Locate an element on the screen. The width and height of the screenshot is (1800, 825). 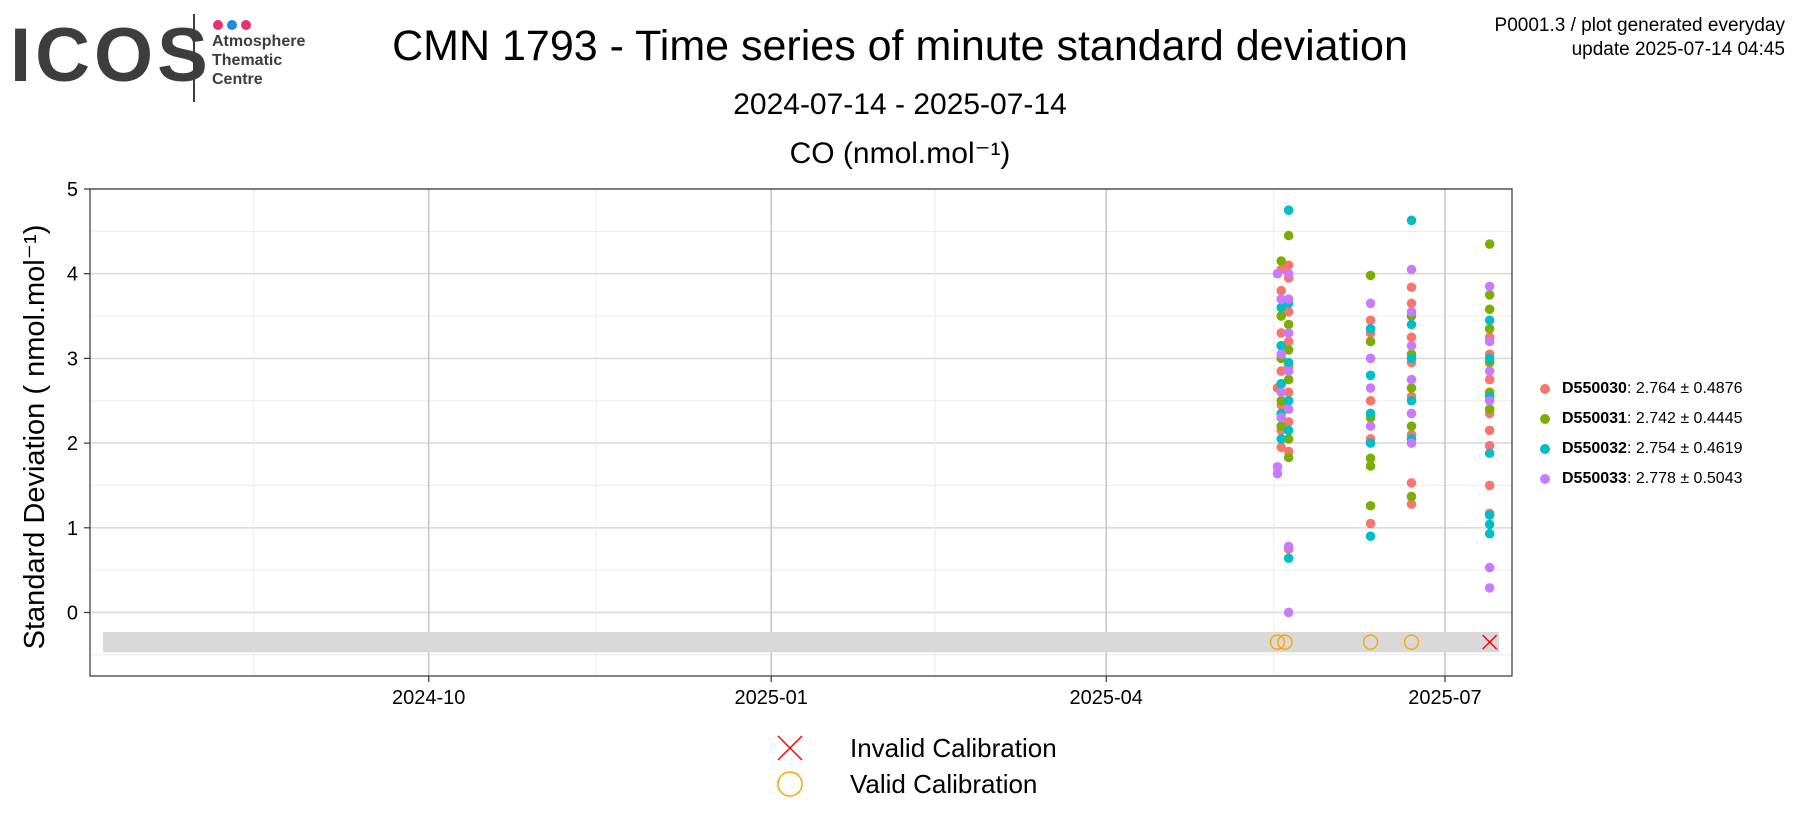
y-tick-label: 2 is located at coordinates (72, 444).